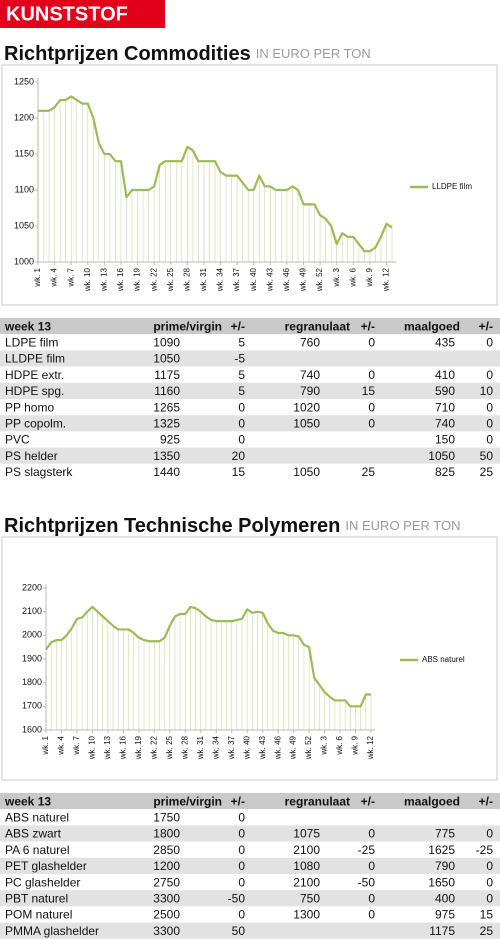 This screenshot has width=500, height=939. Describe the element at coordinates (170, 440) in the screenshot. I see `cell-value: 925` at that location.